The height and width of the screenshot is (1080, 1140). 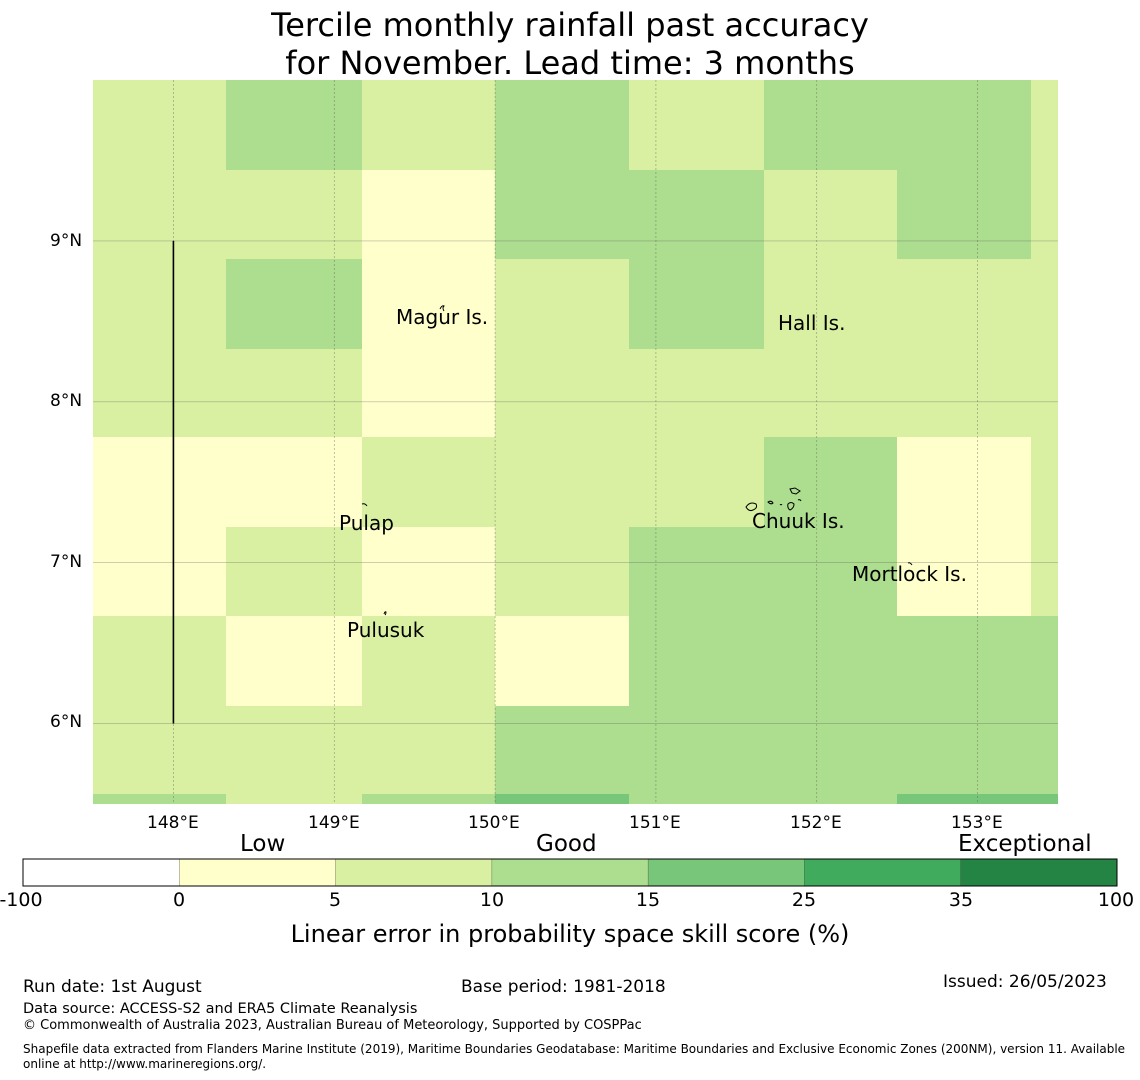 What do you see at coordinates (263, 844) in the screenshot?
I see `colorbar-category-low: Low` at bounding box center [263, 844].